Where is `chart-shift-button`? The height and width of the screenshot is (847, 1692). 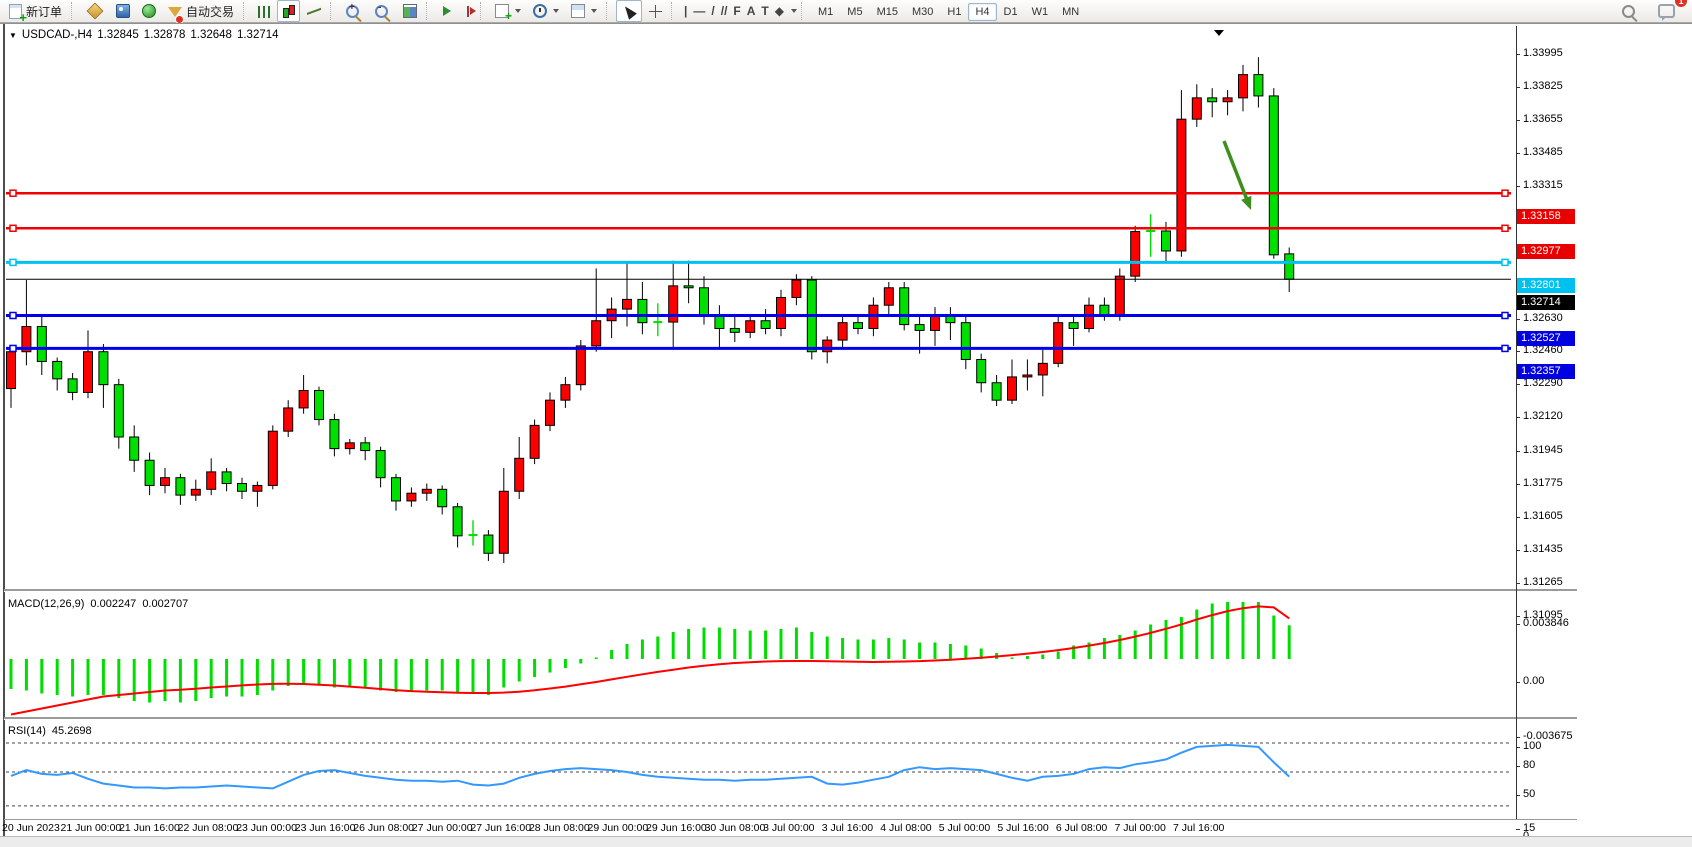
chart-shift-button is located at coordinates (468, 11).